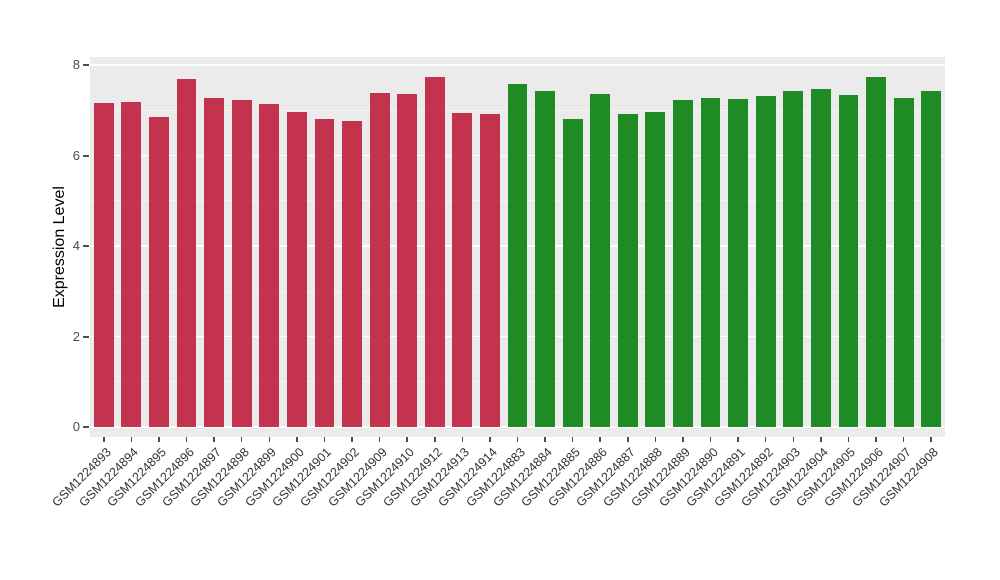 The image size is (1000, 580). Describe the element at coordinates (352, 273) in the screenshot. I see `bar-GSM1224902` at that location.